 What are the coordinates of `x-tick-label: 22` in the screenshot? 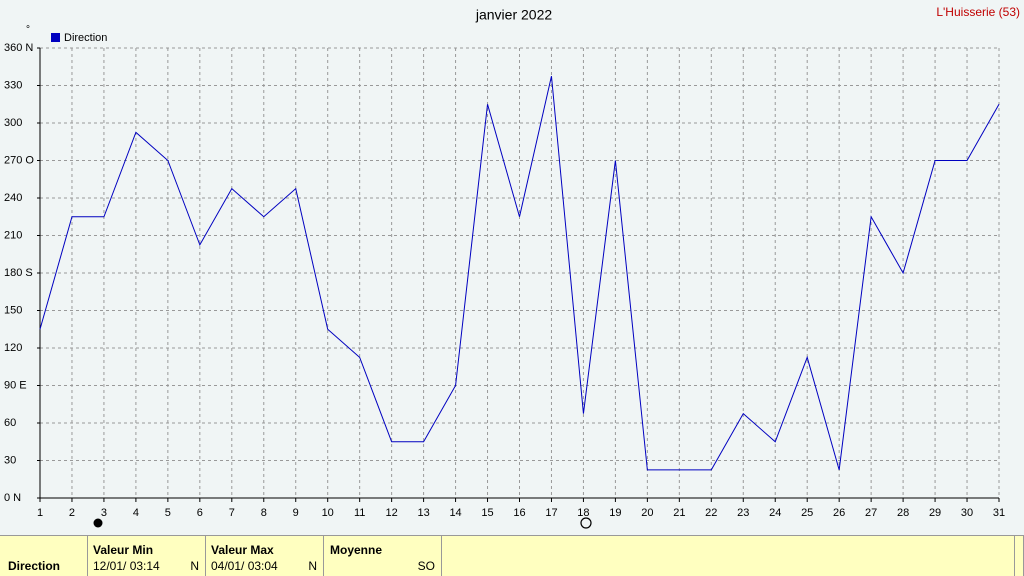 It's located at (711, 513).